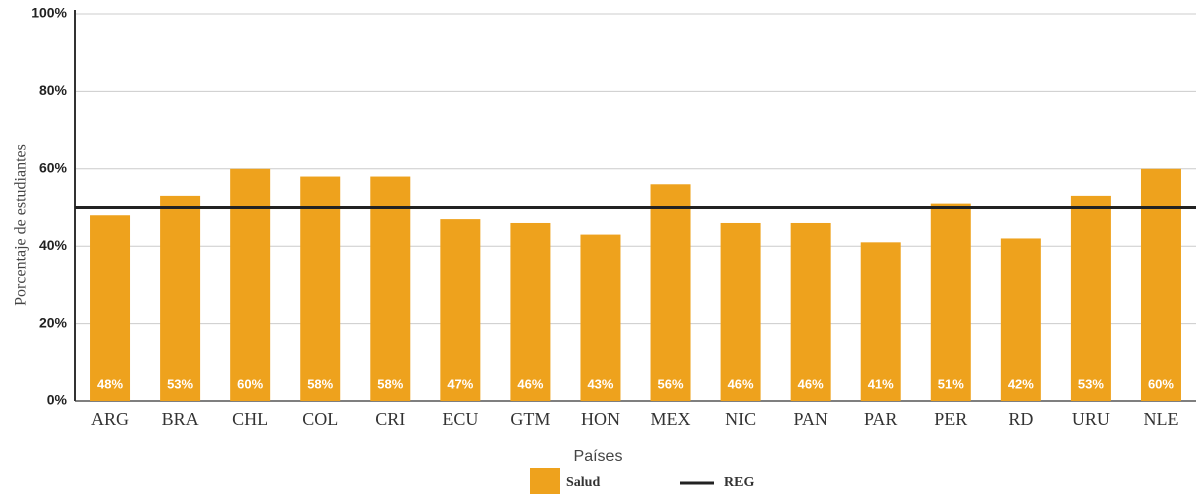  Describe the element at coordinates (49, 13) in the screenshot. I see `y-tick-label: 100%` at that location.